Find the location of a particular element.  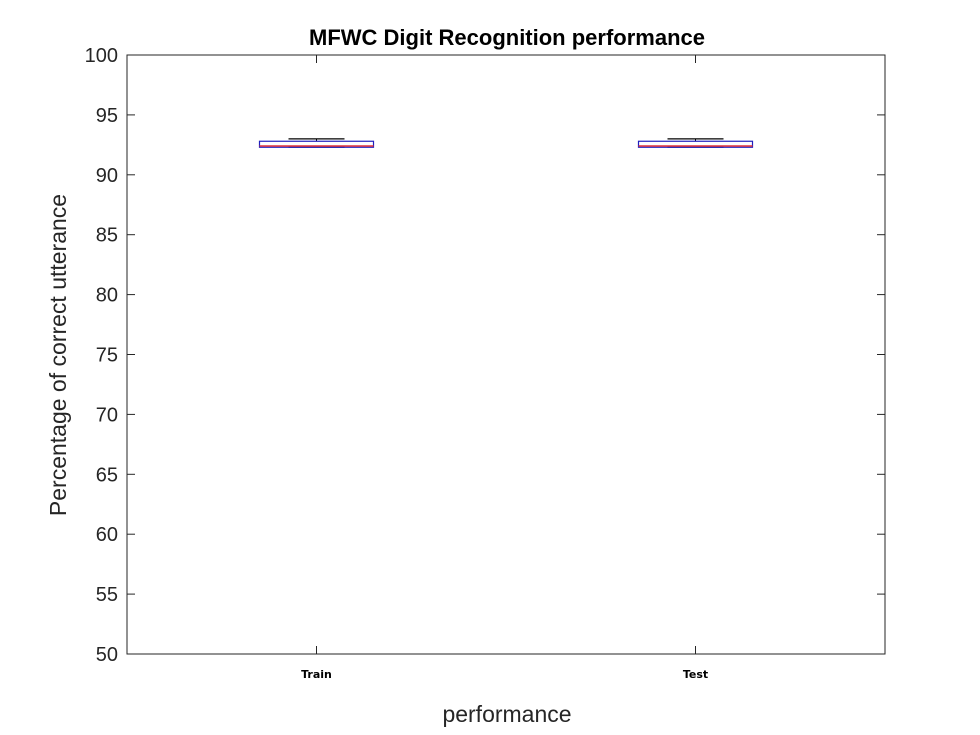

y-tick-label: 65 is located at coordinates (107, 475).